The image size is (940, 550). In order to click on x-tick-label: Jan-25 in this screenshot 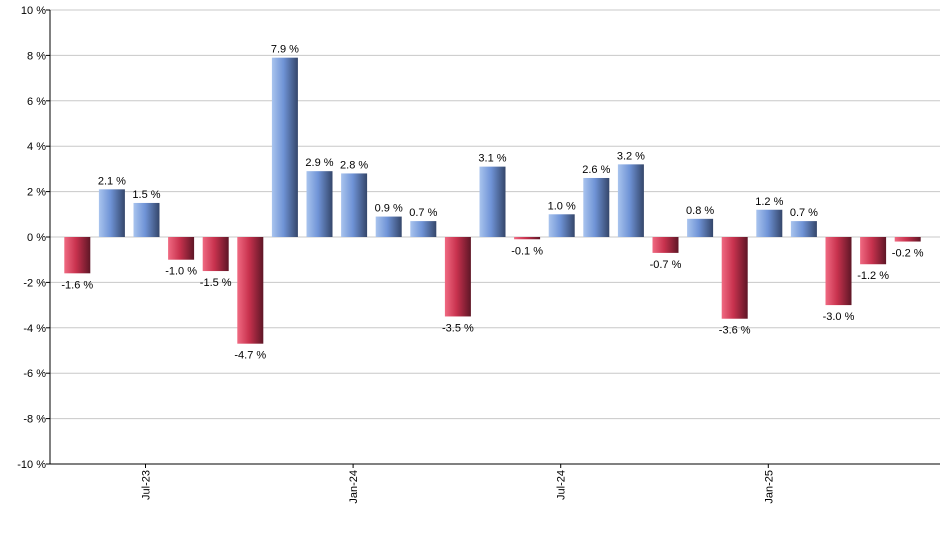, I will do `click(769, 487)`.